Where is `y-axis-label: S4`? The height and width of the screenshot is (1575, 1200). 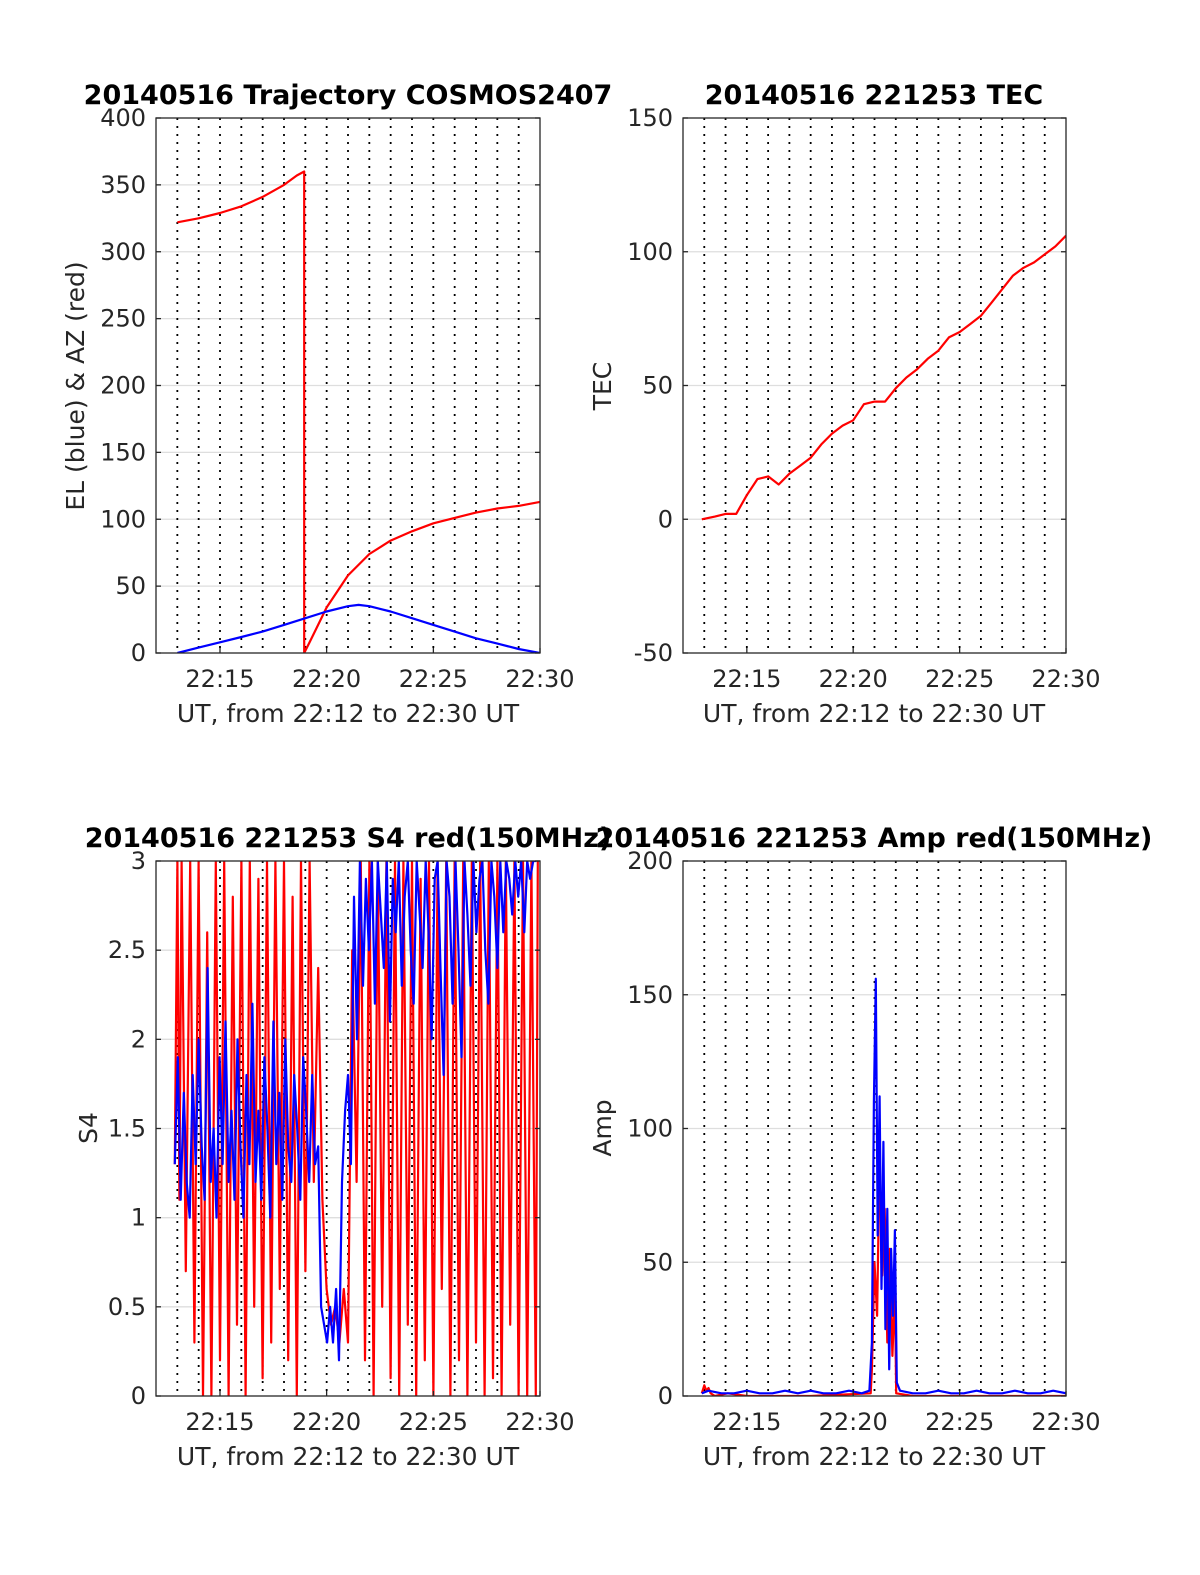 y-axis-label: S4 is located at coordinates (88, 1128).